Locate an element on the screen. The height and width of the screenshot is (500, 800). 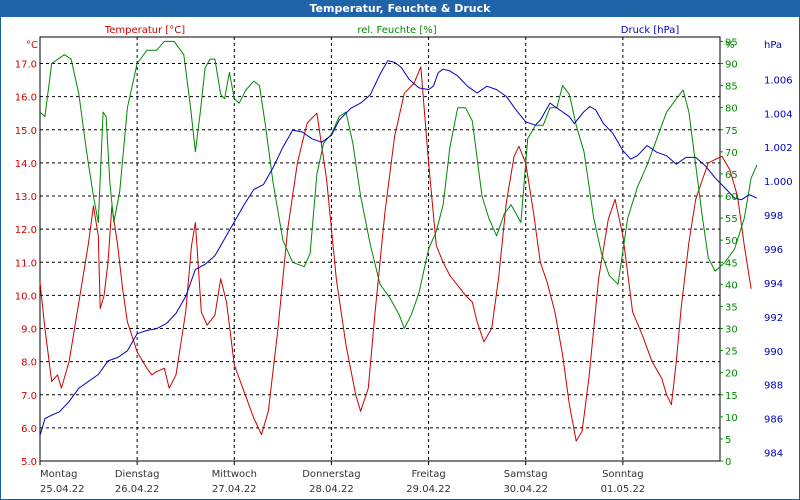
humidity-tick-label: 80 is located at coordinates (731, 109).